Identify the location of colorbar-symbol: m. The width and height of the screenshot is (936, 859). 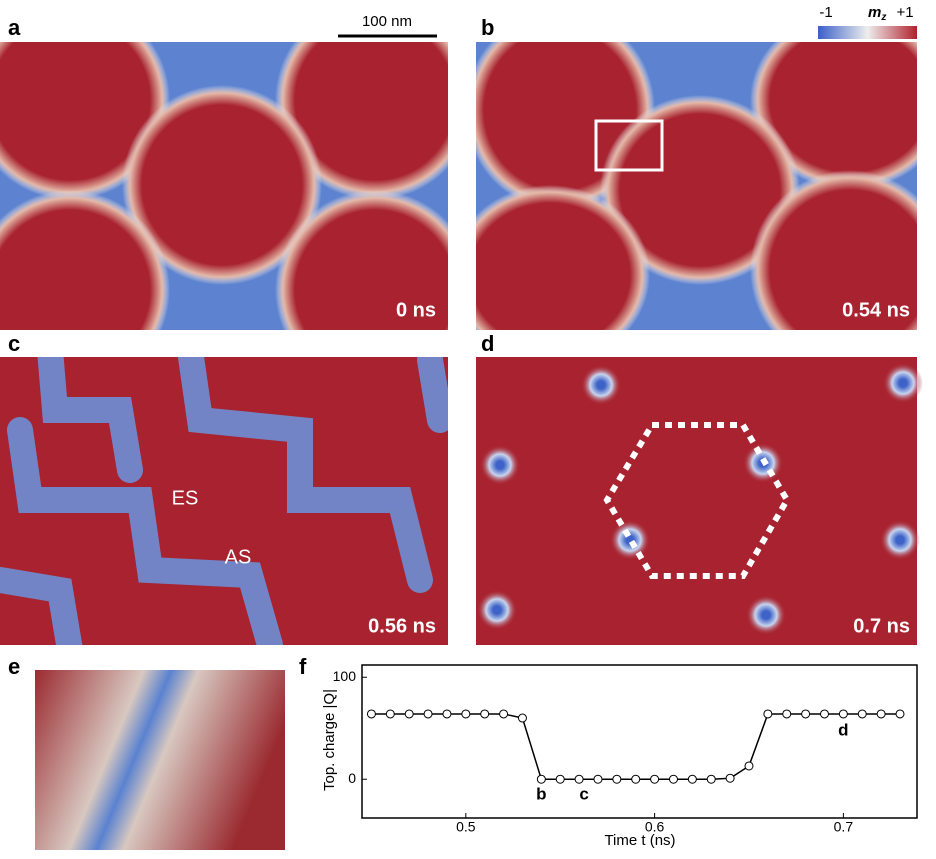
(874, 12).